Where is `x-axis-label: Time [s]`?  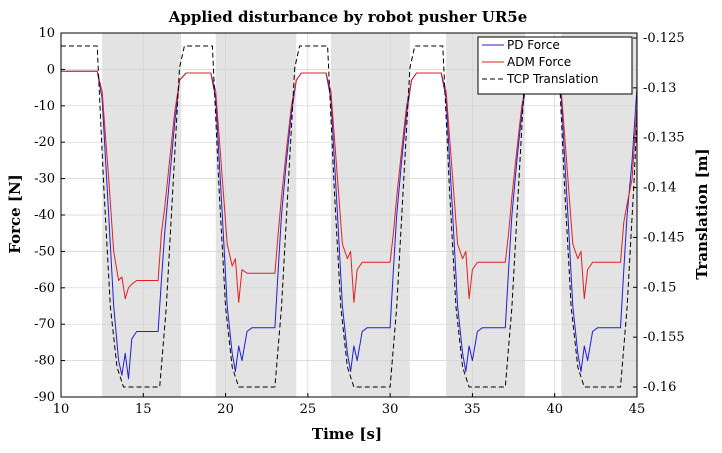
x-axis-label: Time [s] is located at coordinates (347, 434).